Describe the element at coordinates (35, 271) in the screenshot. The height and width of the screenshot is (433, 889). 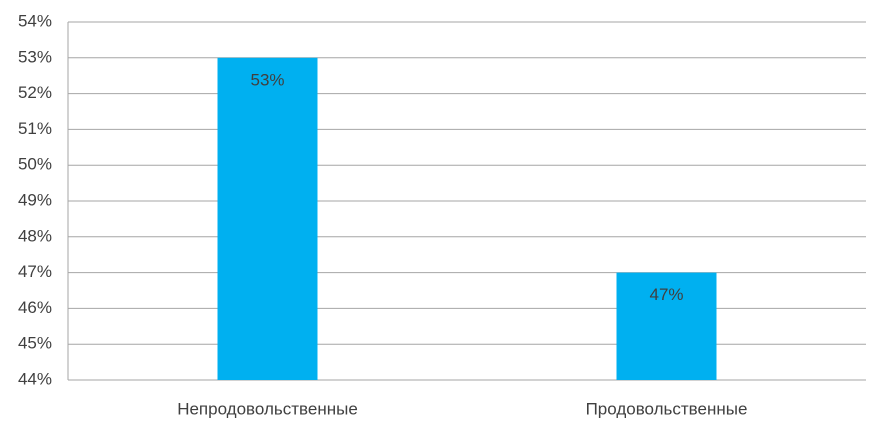
I see `y-tick-label: 47%` at that location.